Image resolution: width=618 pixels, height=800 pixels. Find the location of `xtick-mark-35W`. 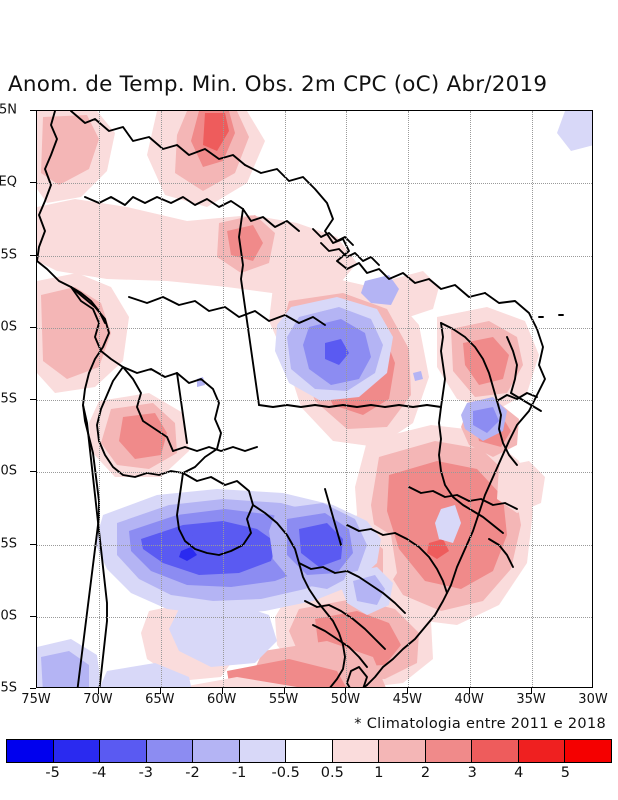

xtick-mark-35W is located at coordinates (532, 691).